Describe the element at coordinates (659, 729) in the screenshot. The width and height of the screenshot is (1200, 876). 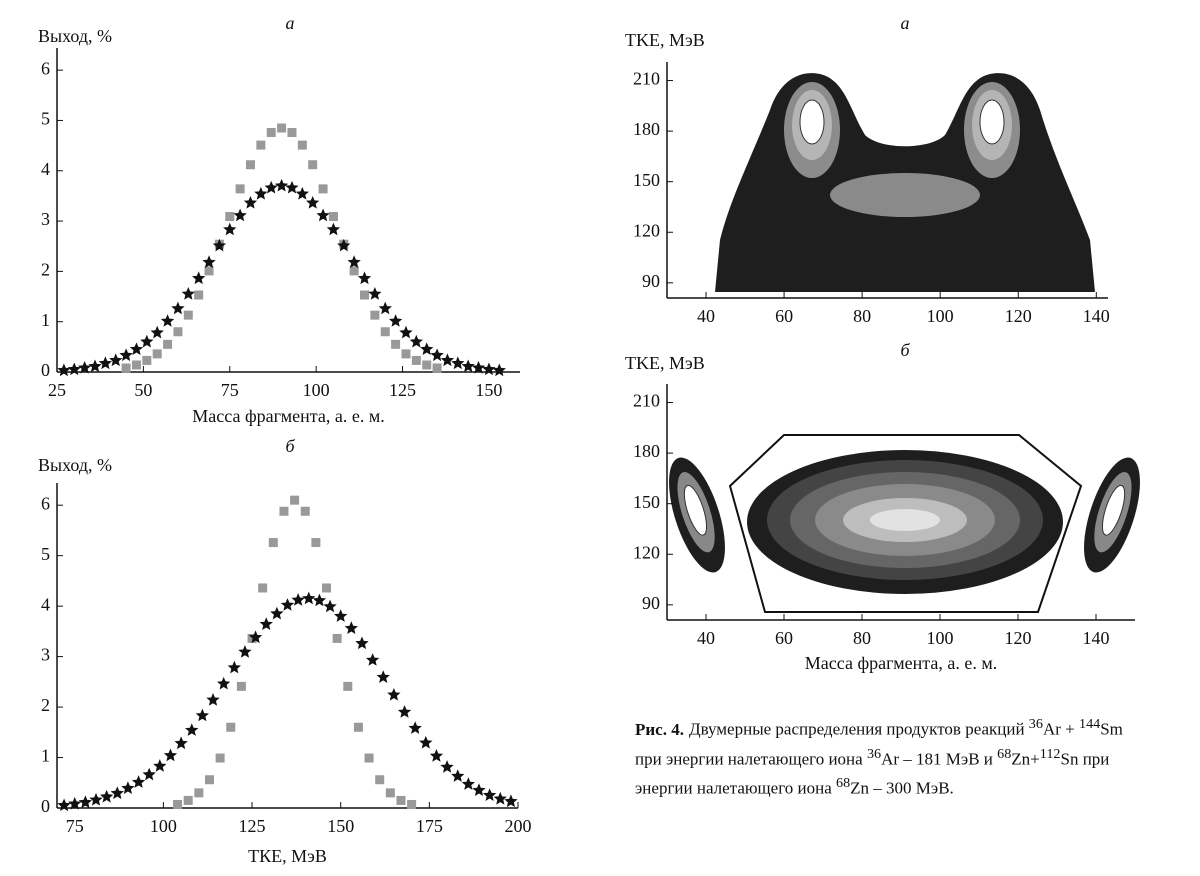
I see `caption-label: Рис. 4.` at that location.